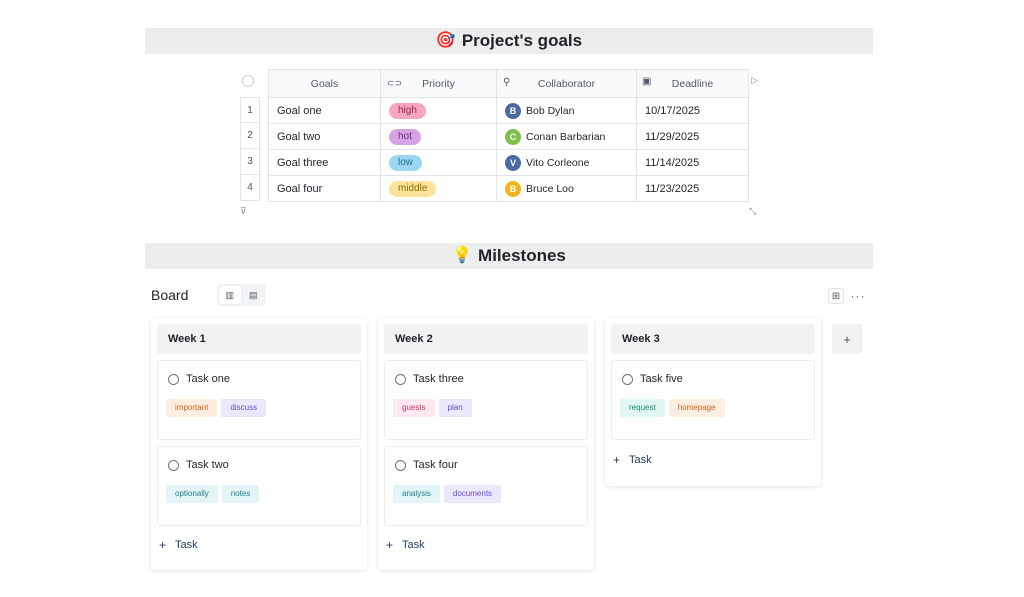  What do you see at coordinates (455, 408) in the screenshot?
I see `tag: plan` at bounding box center [455, 408].